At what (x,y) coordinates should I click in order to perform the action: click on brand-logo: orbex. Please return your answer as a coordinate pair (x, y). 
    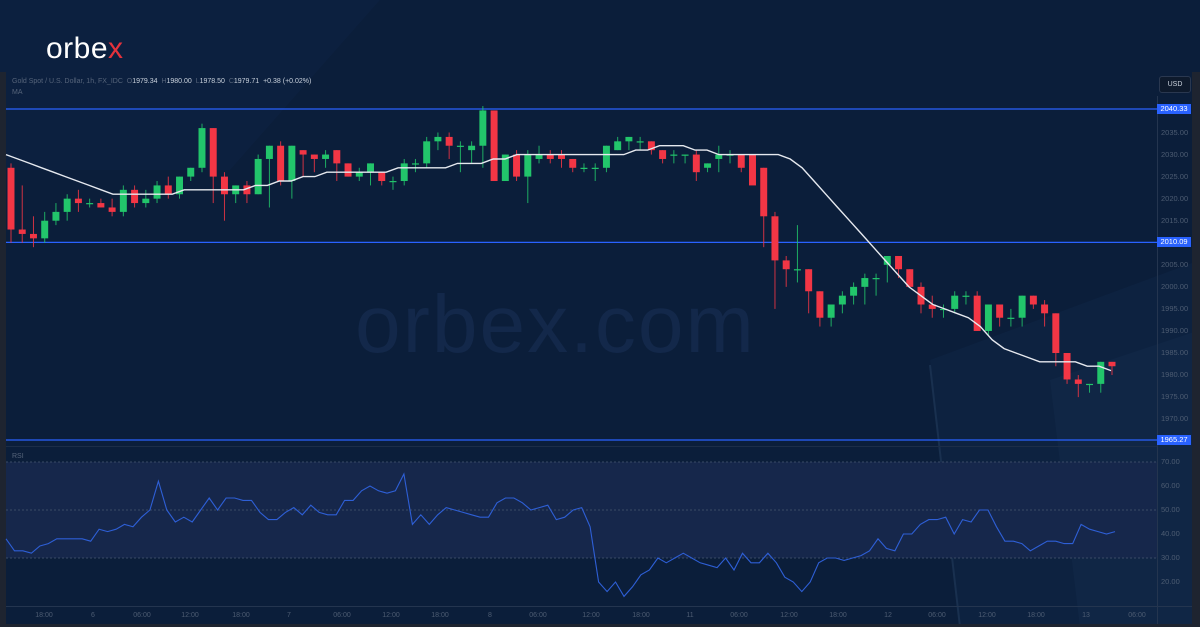
    Looking at the image, I should click on (85, 49).